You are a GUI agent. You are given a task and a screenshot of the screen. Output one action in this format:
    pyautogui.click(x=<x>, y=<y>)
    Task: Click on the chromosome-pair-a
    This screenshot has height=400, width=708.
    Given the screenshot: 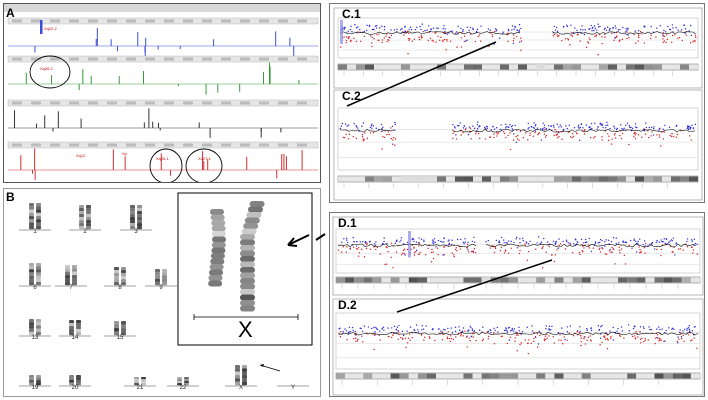 What is the action you would take?
    pyautogui.click(x=136, y=381)
    